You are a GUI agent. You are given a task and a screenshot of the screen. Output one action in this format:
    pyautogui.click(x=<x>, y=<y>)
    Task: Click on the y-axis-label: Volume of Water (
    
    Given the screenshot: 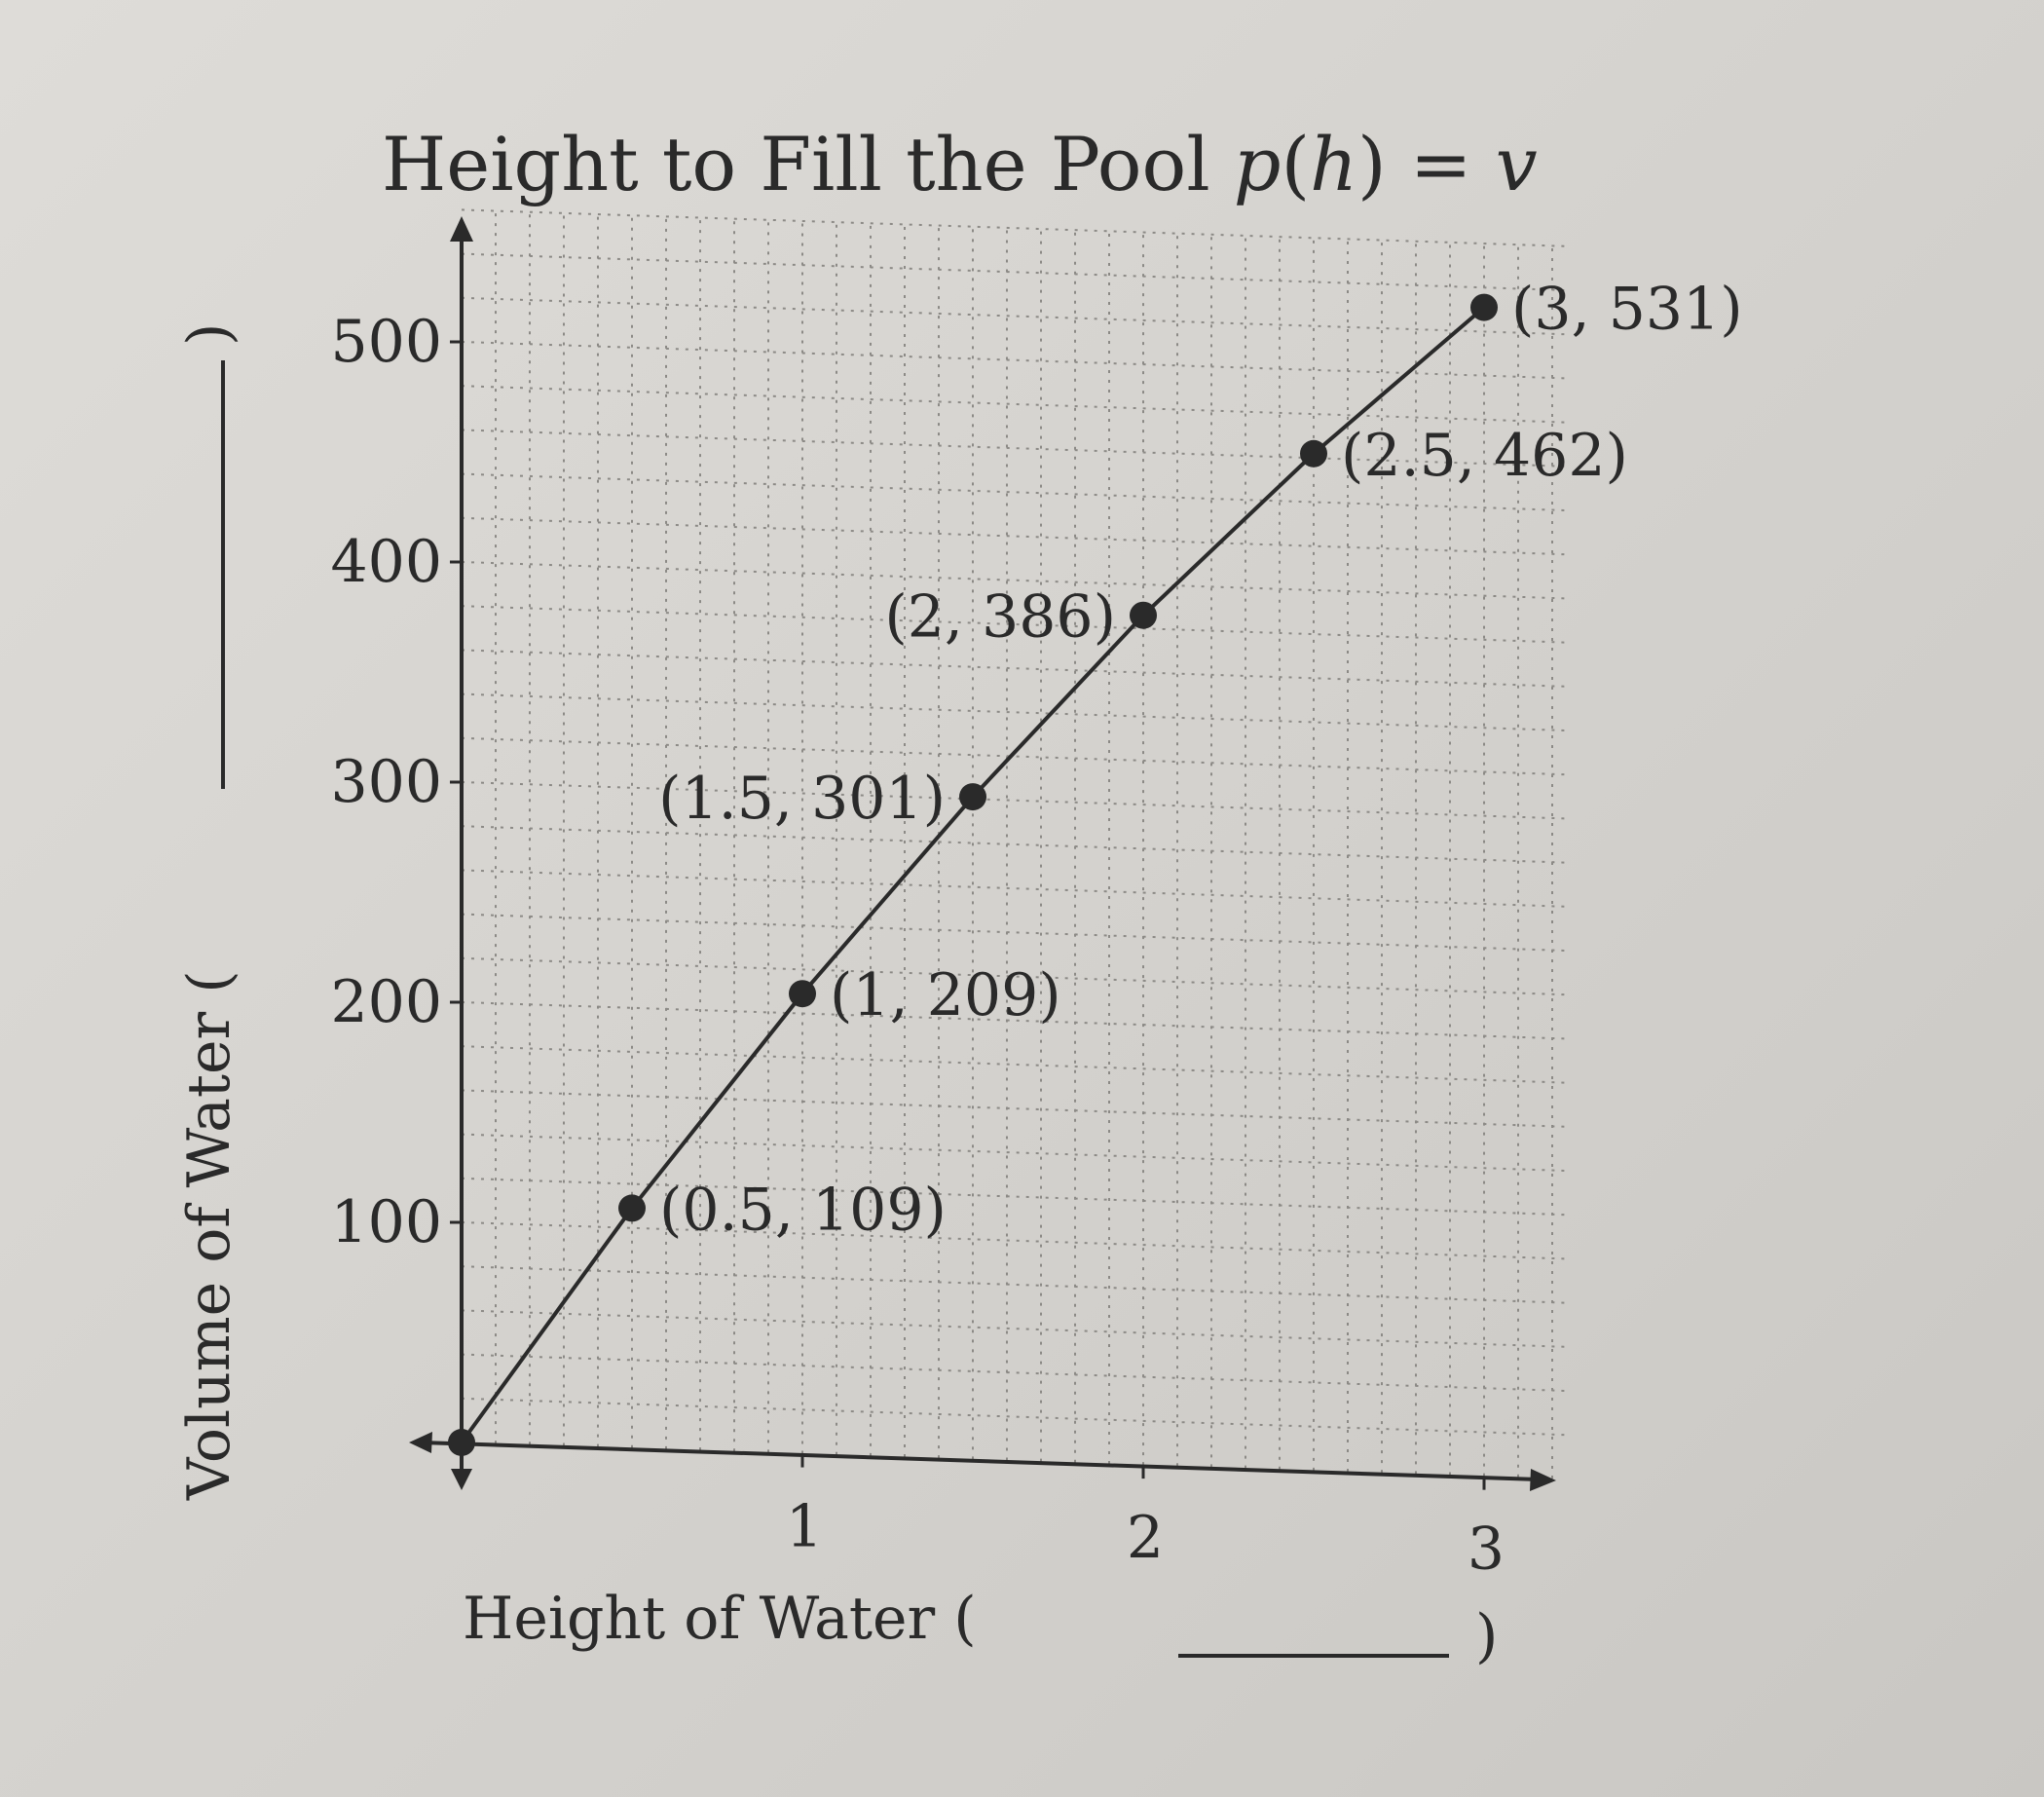 What is the action you would take?
    pyautogui.click(x=209, y=1235)
    